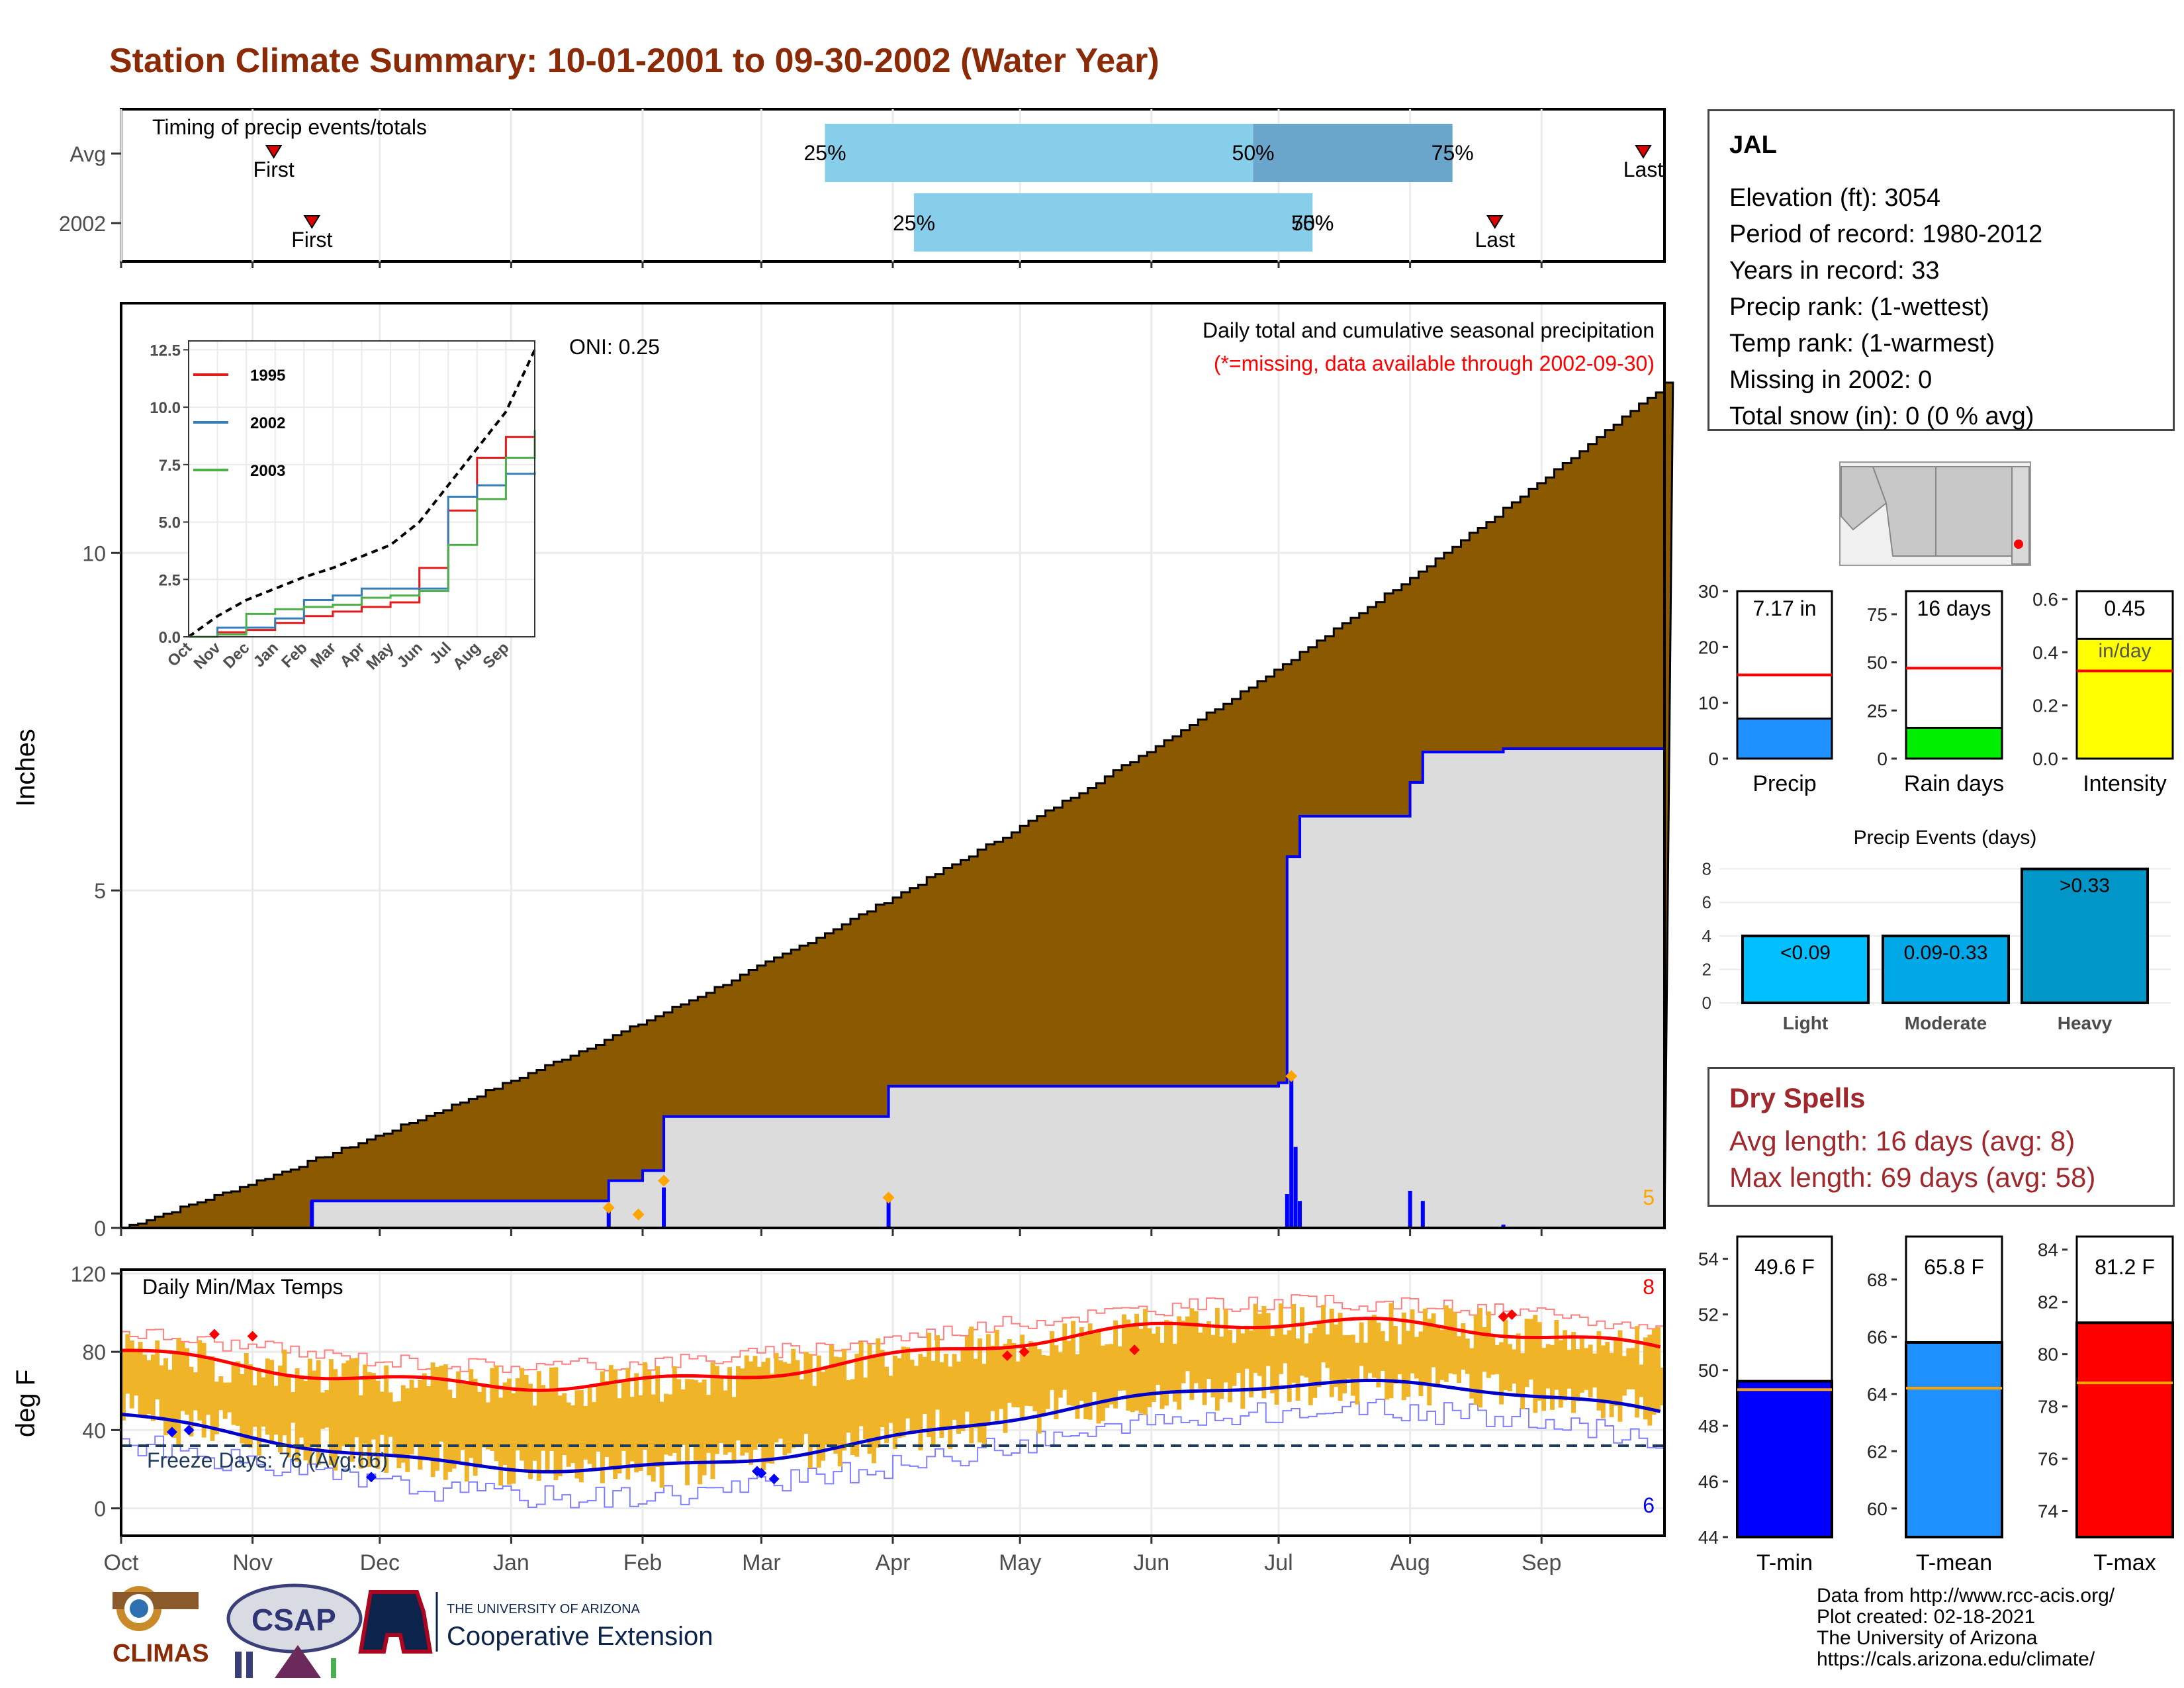 This screenshot has width=2184, height=1688. I want to click on station-precip-rank: Precip rank: (1-wettest), so click(1859, 307).